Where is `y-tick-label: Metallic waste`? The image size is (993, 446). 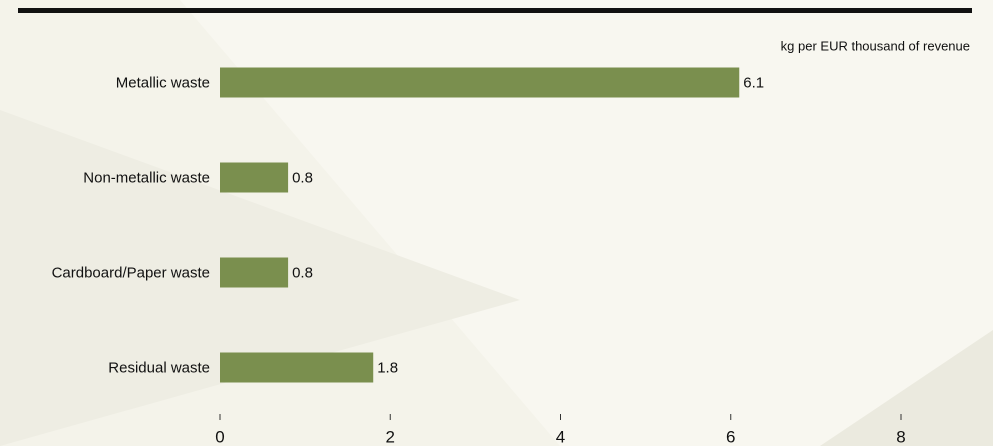
y-tick-label: Metallic waste is located at coordinates (163, 82).